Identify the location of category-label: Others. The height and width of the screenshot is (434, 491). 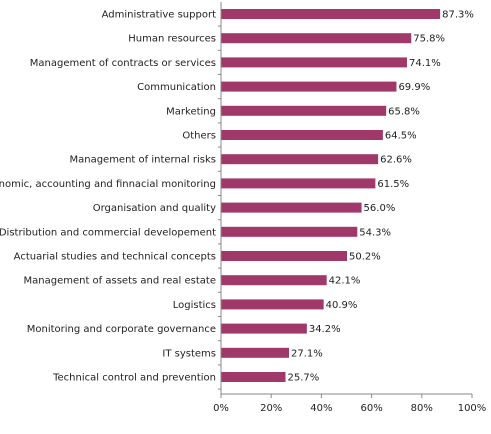
(199, 136).